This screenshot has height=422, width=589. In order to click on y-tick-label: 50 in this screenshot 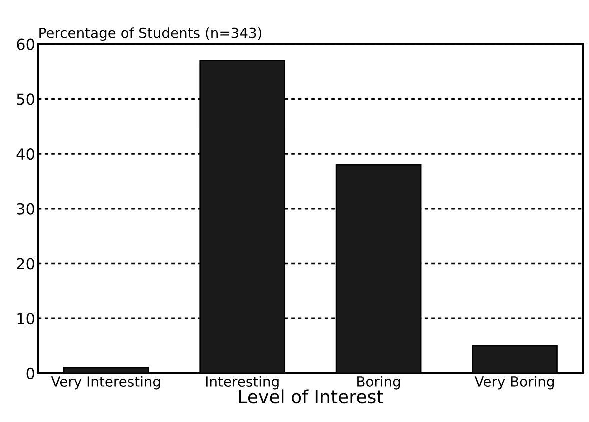, I will do `click(25, 100)`.